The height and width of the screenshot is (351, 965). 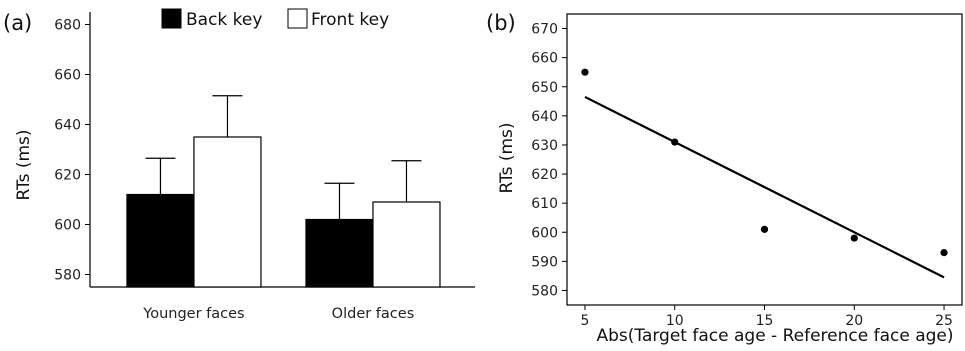 I want to click on legend-swatch-back-key, so click(x=171, y=18).